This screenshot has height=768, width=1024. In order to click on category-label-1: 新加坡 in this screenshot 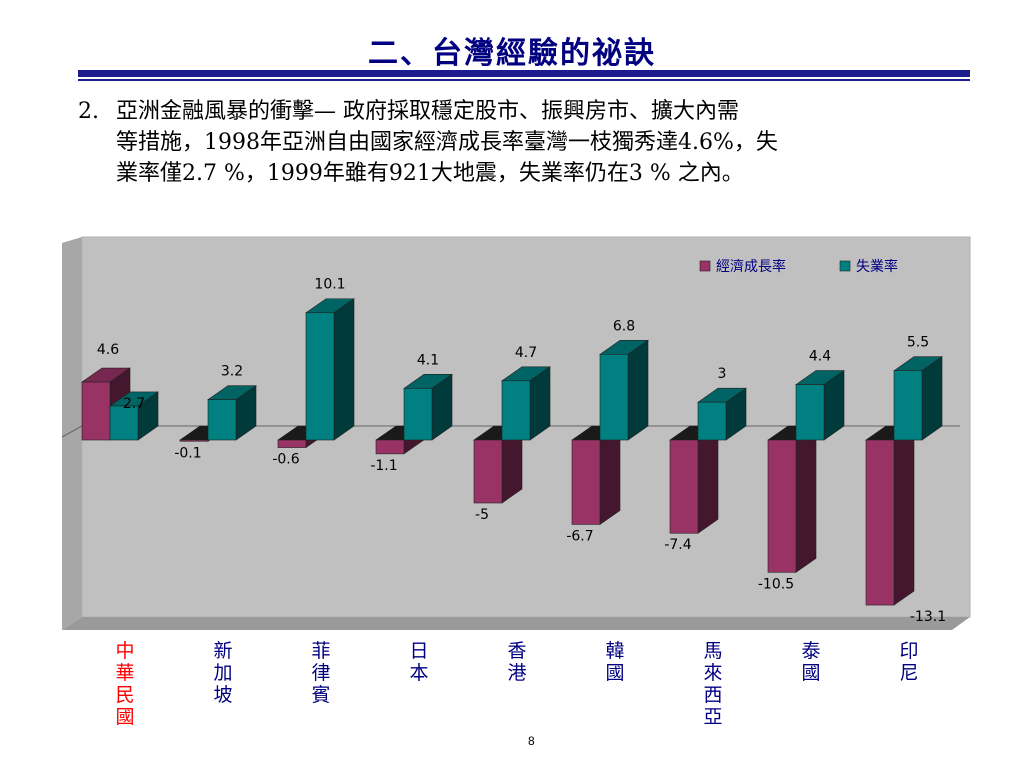, I will do `click(223, 673)`.